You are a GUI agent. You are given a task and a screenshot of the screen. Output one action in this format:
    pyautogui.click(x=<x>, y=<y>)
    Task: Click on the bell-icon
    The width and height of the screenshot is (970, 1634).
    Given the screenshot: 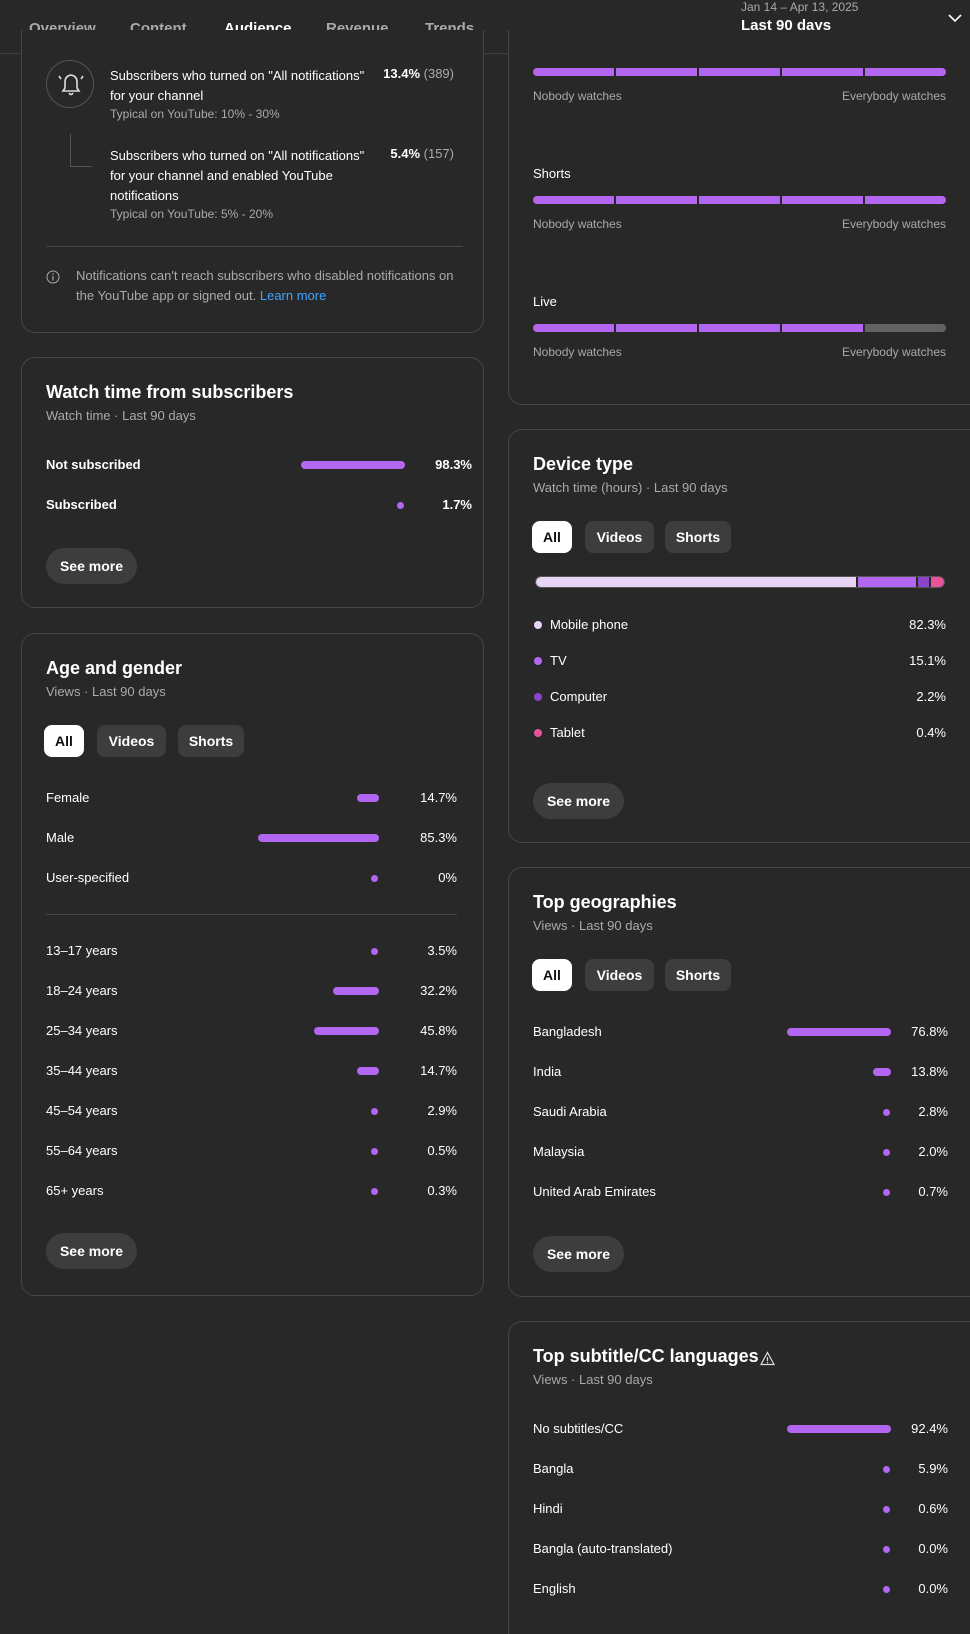 What is the action you would take?
    pyautogui.click(x=71, y=85)
    